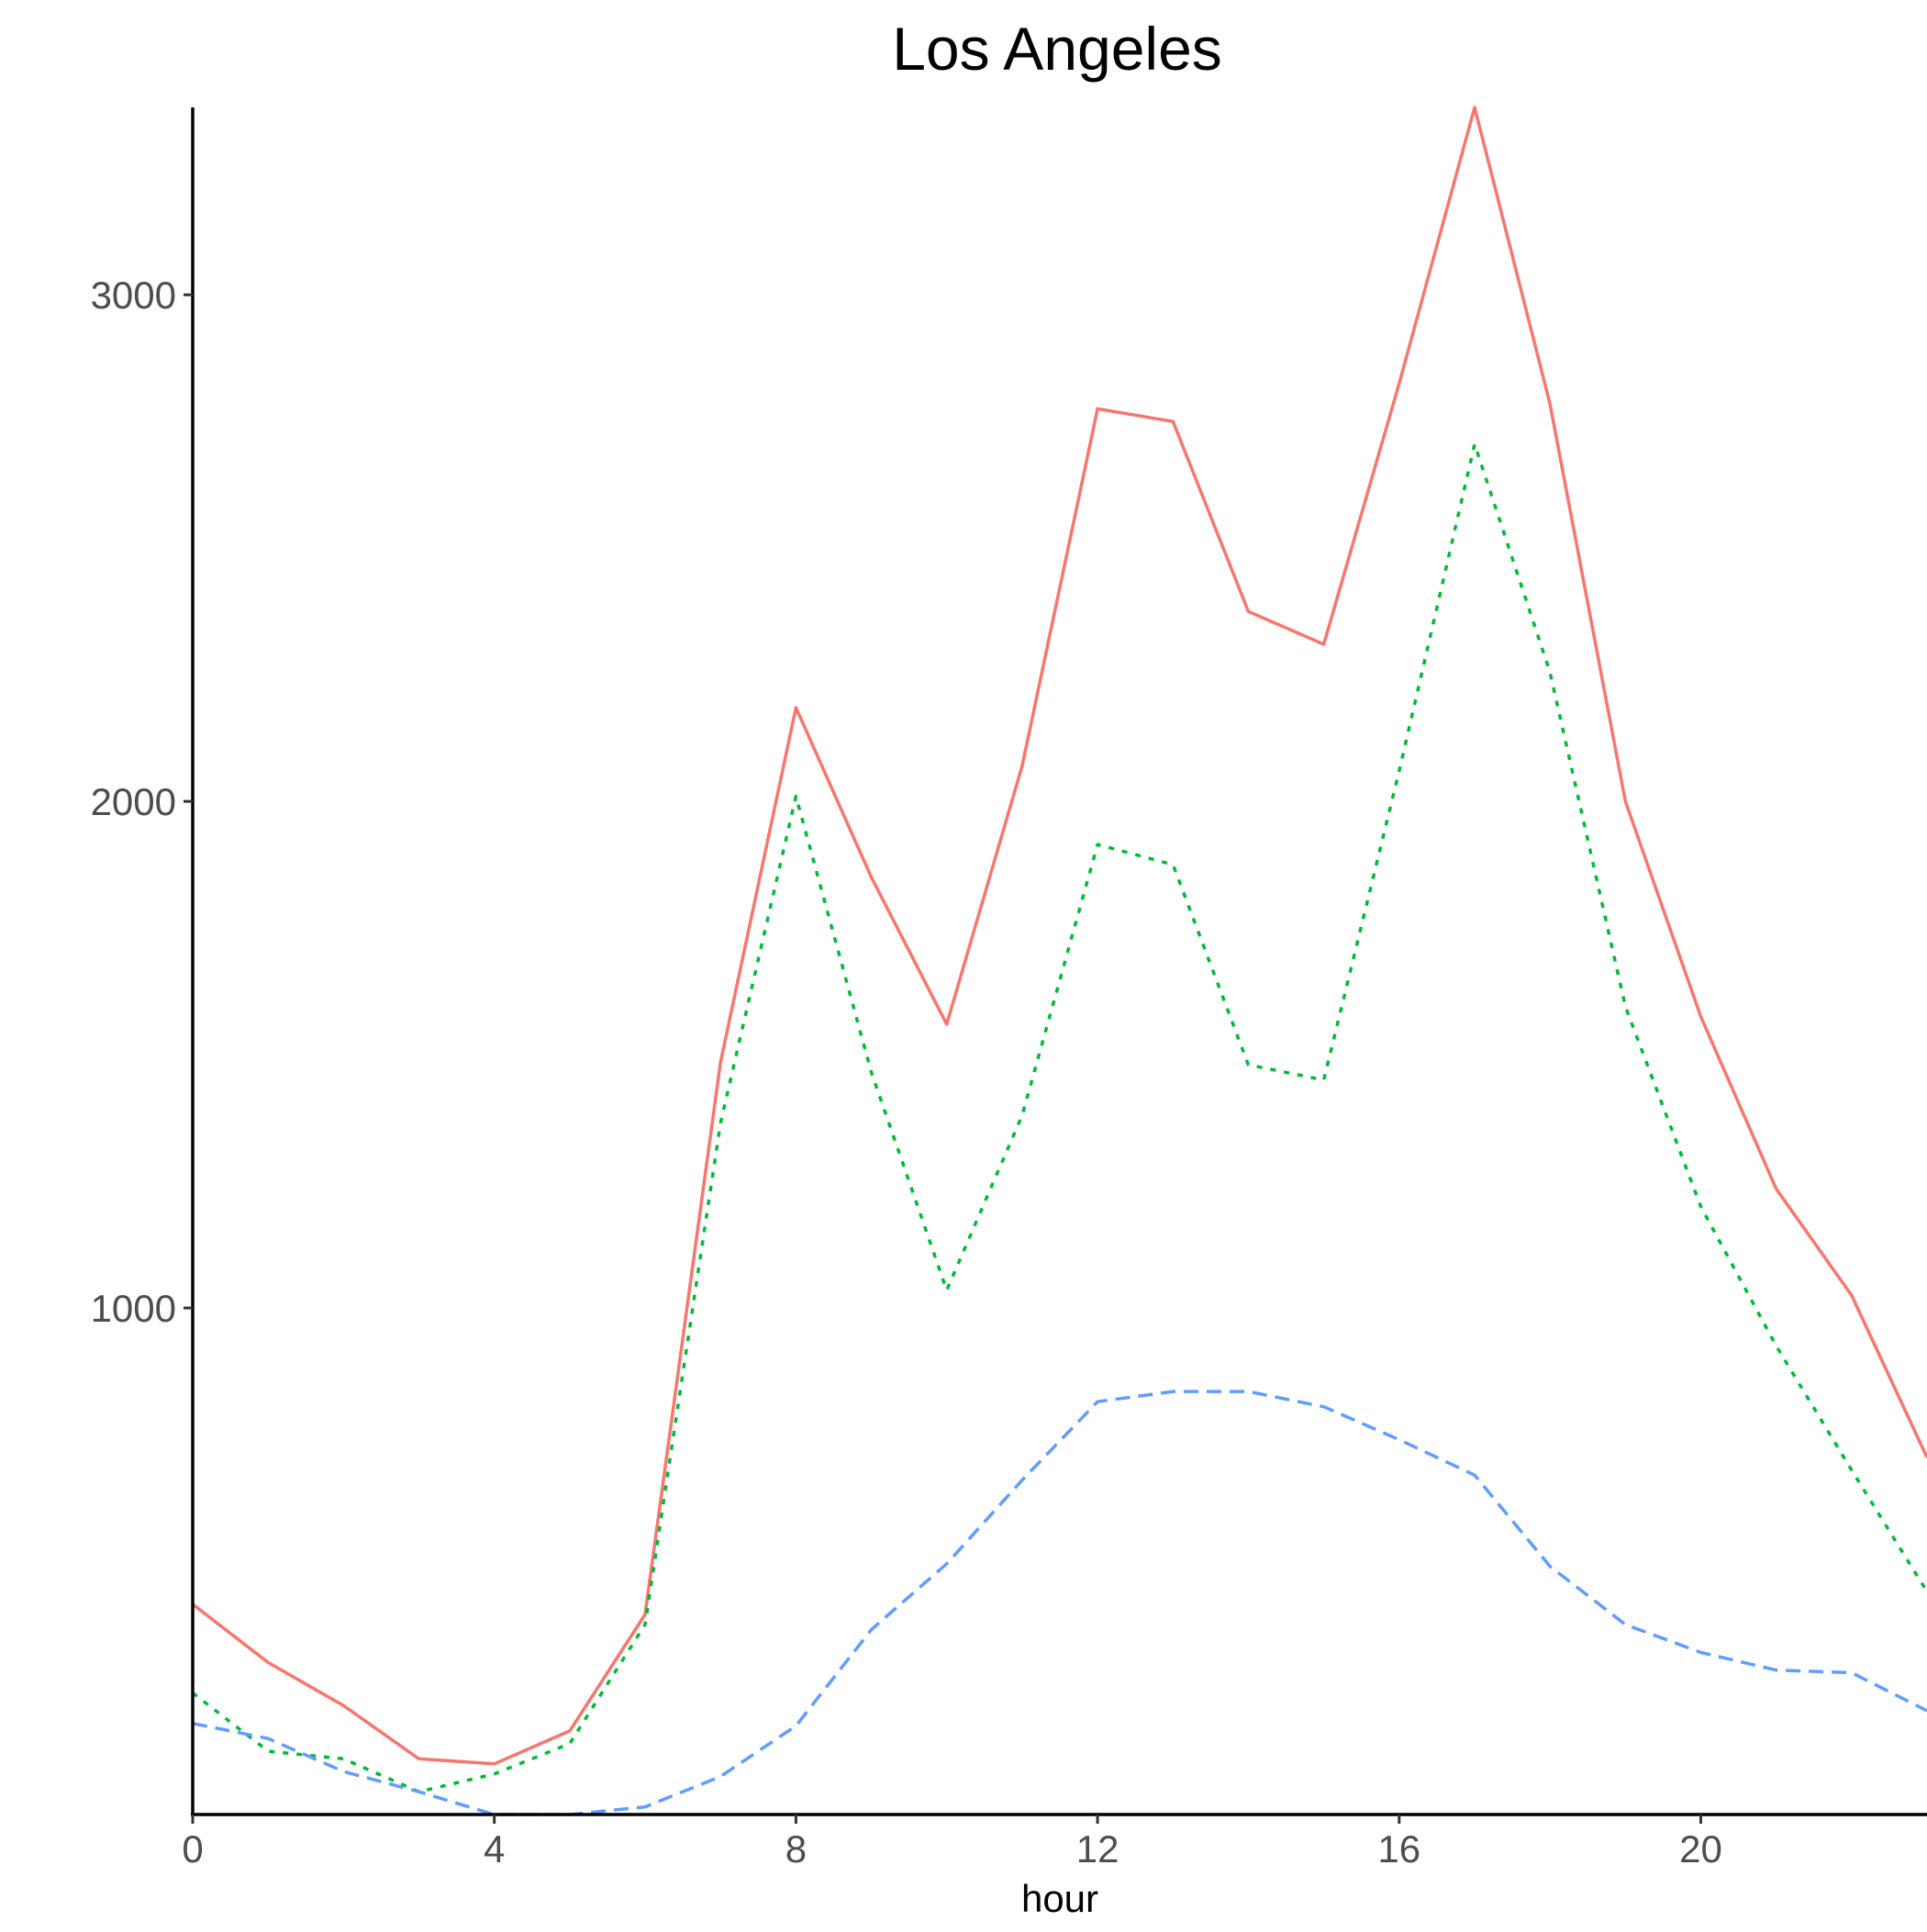 The width and height of the screenshot is (1927, 1932). I want to click on x-tick-label: 4, so click(494, 1849).